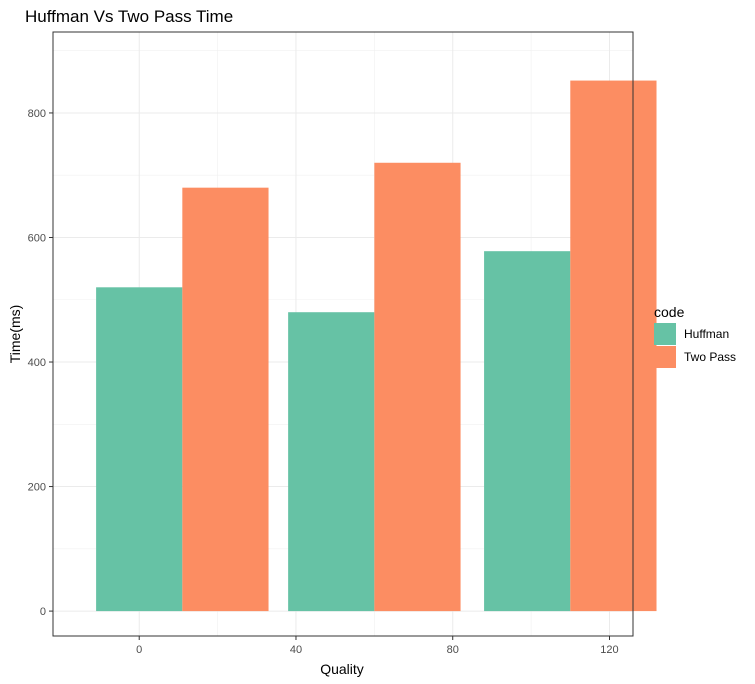  Describe the element at coordinates (453, 650) in the screenshot. I see `x-tick-label: 80` at that location.